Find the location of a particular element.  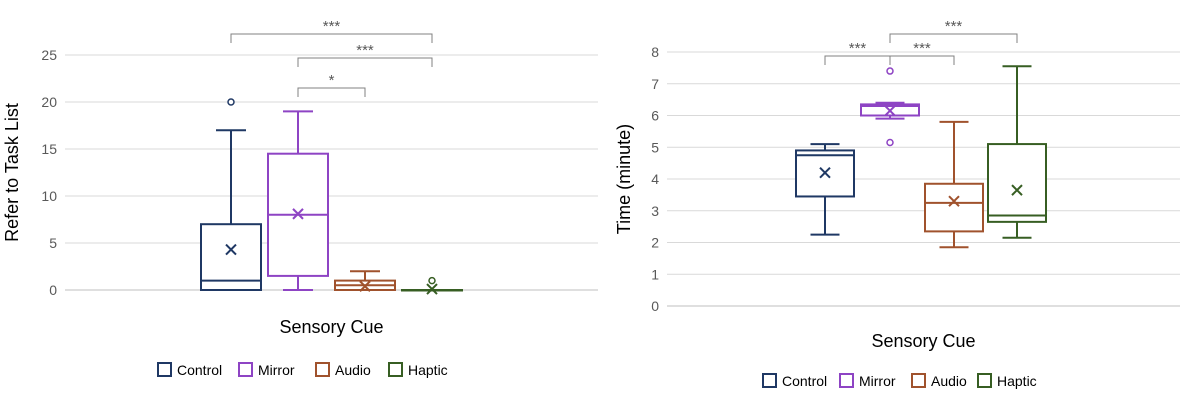

y-tick-label: 4 is located at coordinates (655, 179).